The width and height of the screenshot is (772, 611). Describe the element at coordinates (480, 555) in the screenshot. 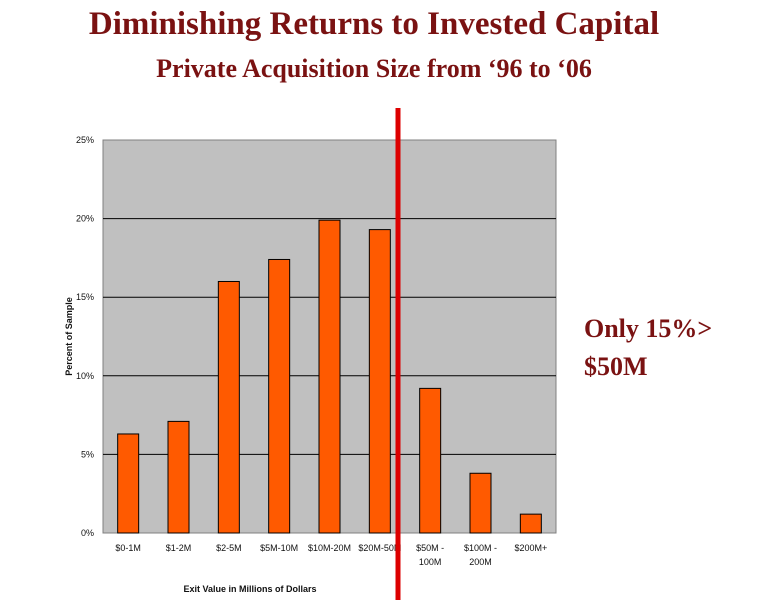

I see `x-tick-label: $100M -200M` at that location.